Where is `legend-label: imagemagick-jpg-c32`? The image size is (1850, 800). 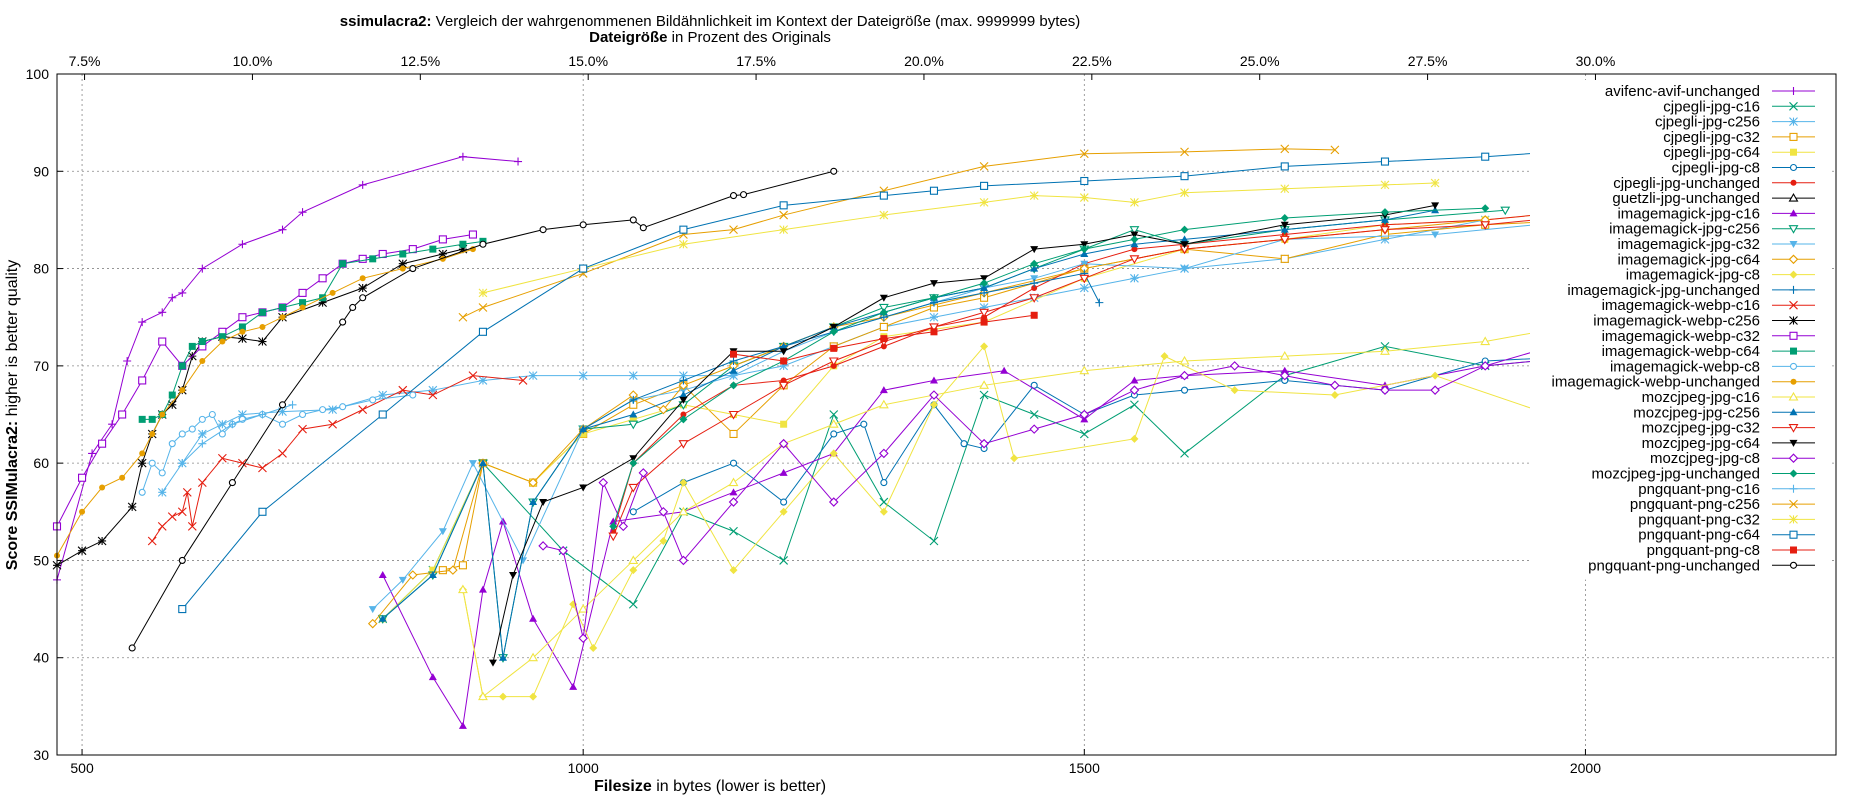
legend-label: imagemagick-jpg-c32 is located at coordinates (1688, 244).